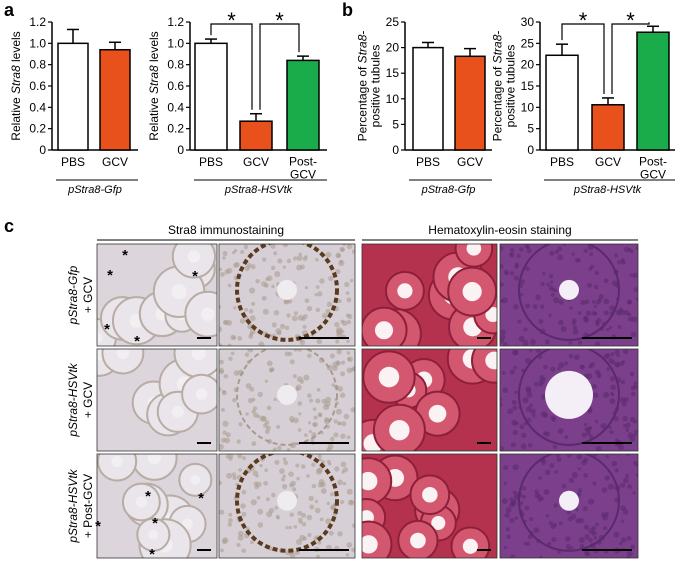 Image resolution: width=685 pixels, height=569 pixels. Describe the element at coordinates (470, 103) in the screenshot. I see `bar` at that location.